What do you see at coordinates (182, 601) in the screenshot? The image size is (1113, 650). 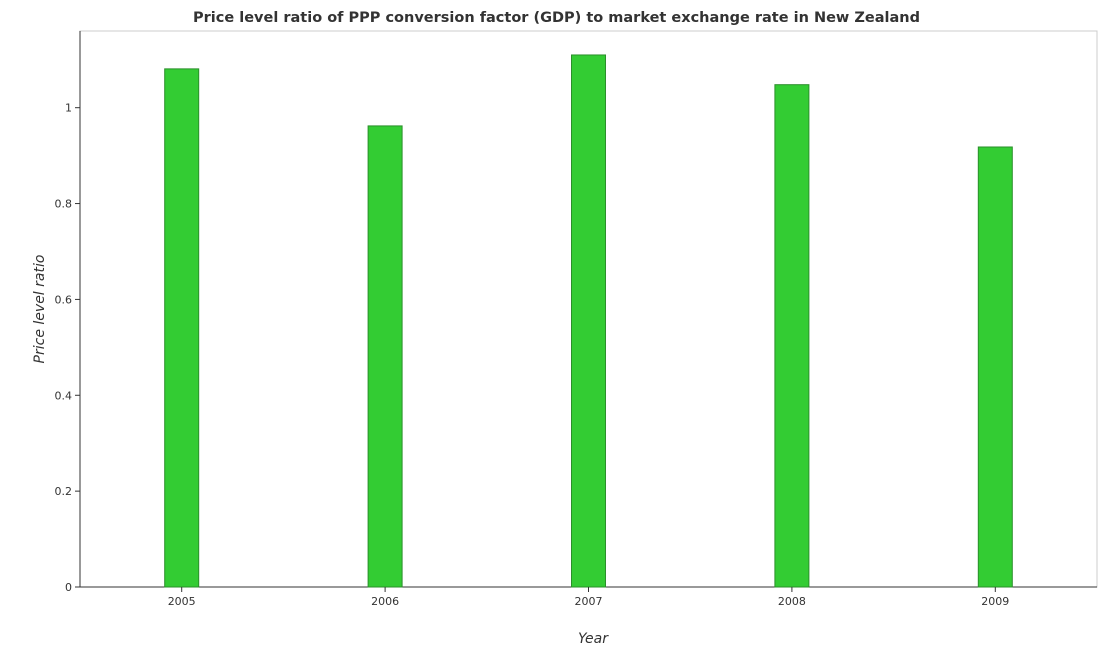 I see `x-tick-label: 2005` at bounding box center [182, 601].